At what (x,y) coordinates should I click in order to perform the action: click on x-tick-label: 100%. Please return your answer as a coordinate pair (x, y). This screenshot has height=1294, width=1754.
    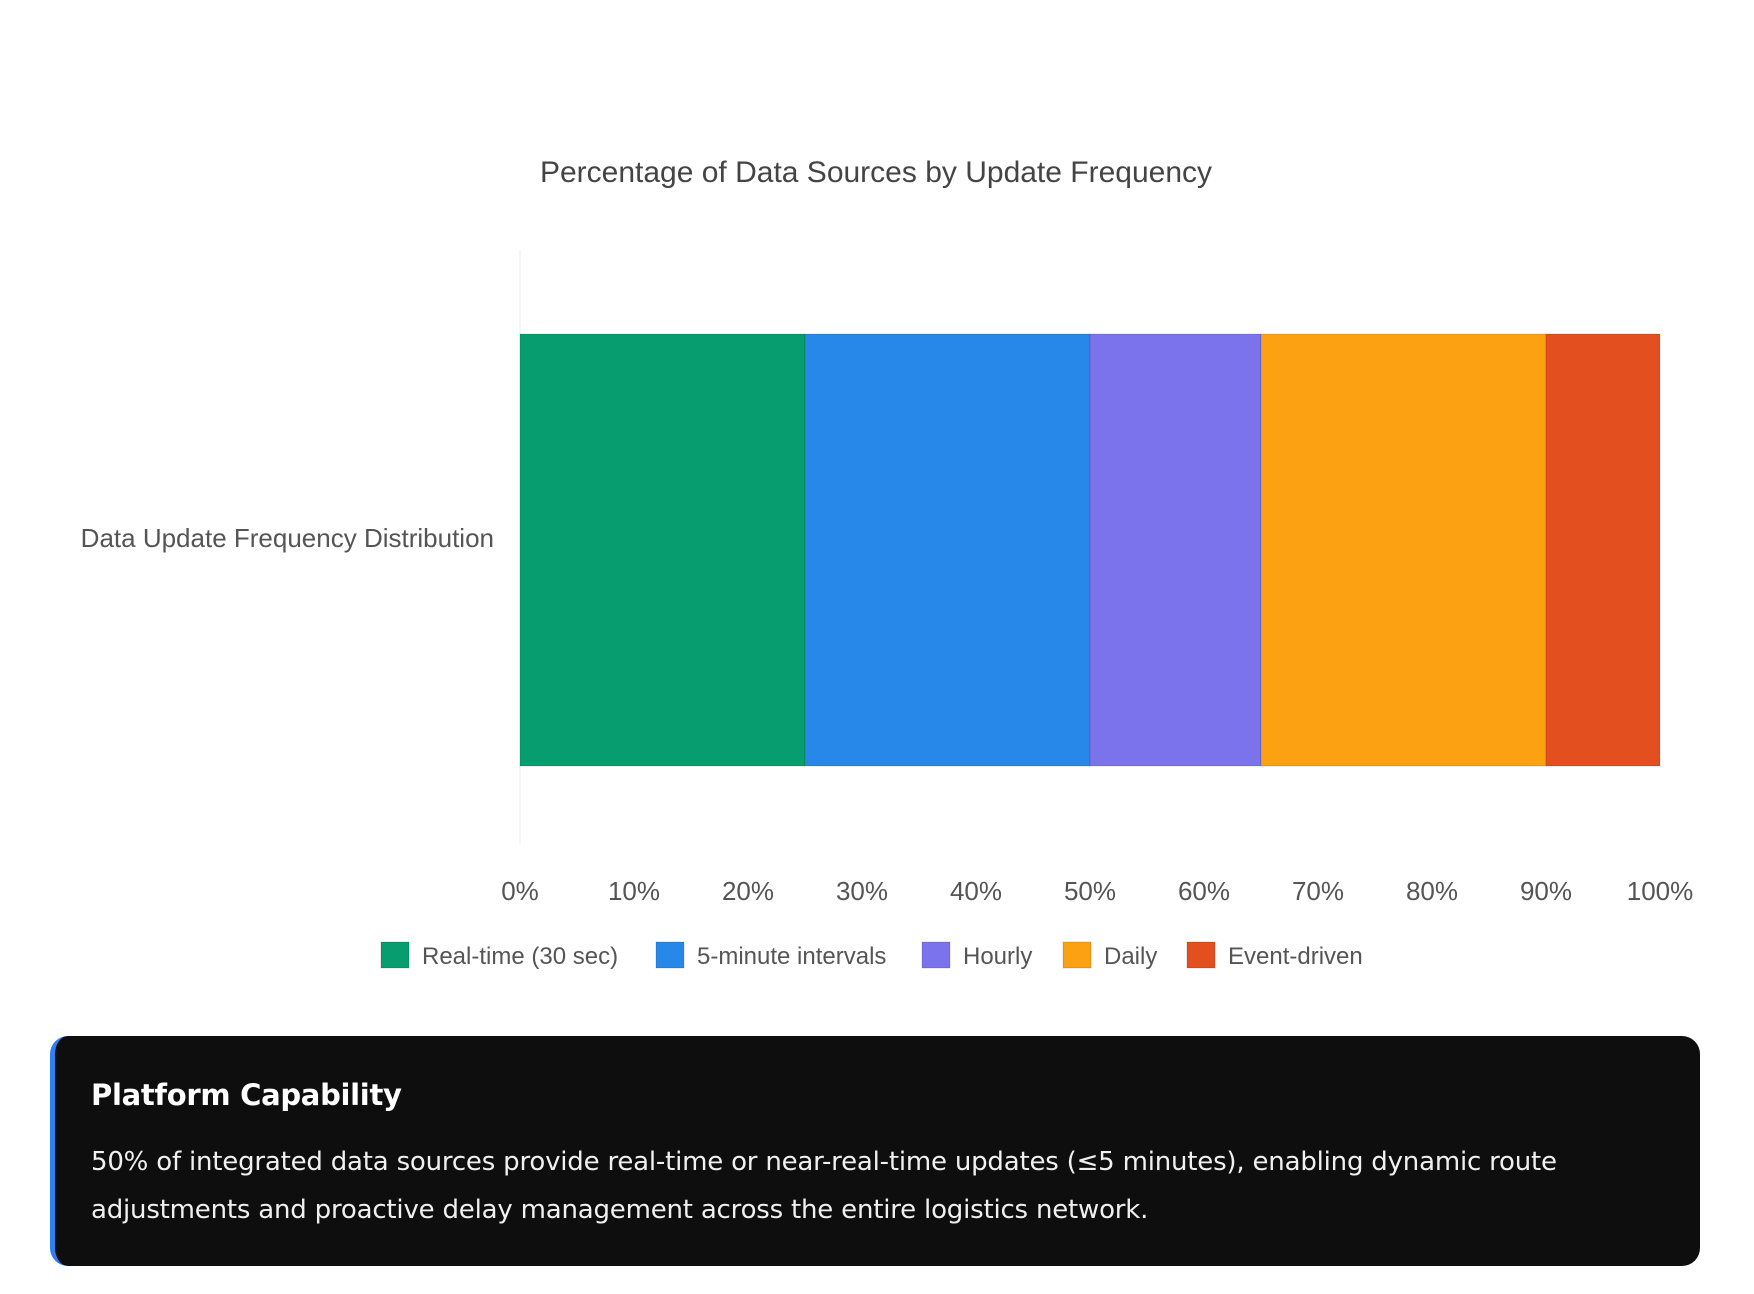
    Looking at the image, I should click on (1660, 891).